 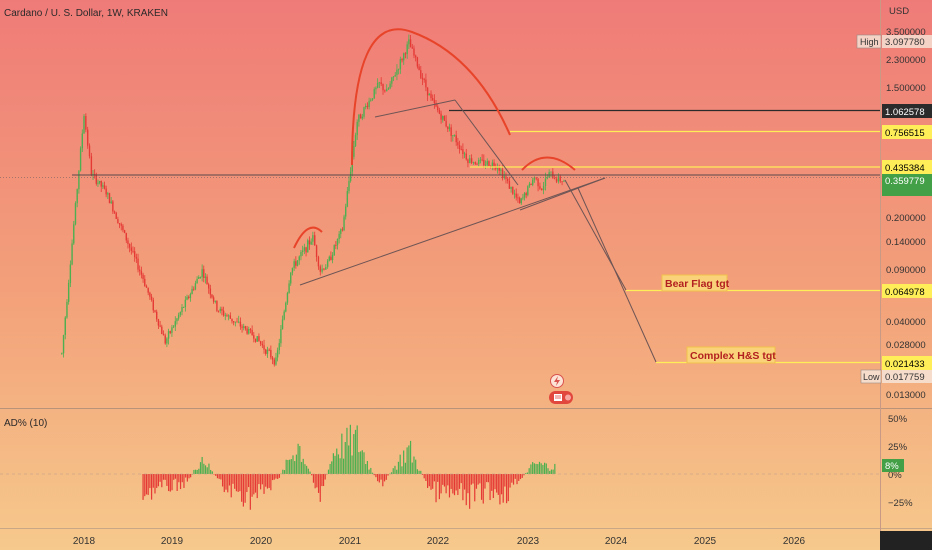 What do you see at coordinates (895, 475) in the screenshot?
I see `indicator-tick: 0%` at bounding box center [895, 475].